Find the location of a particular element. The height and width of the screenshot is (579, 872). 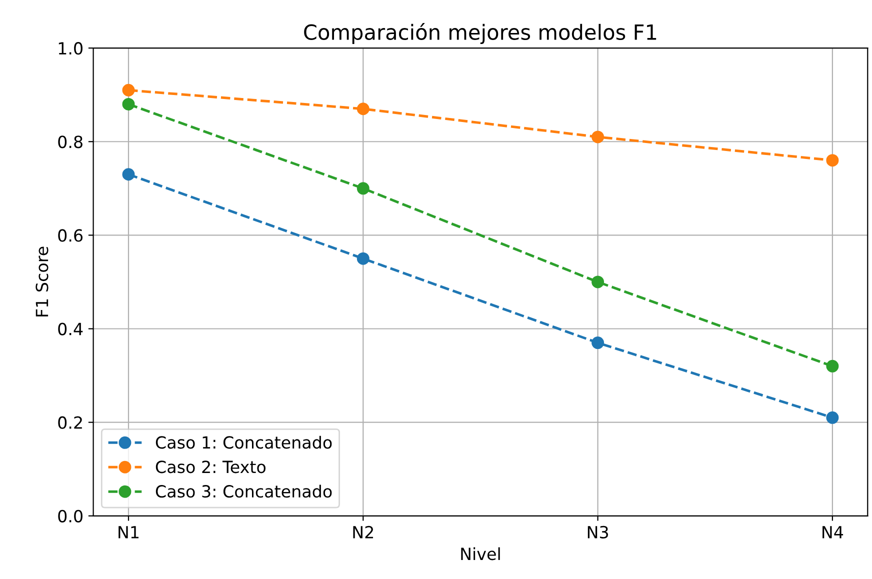

x-axis-title: Nivel is located at coordinates (480, 553).